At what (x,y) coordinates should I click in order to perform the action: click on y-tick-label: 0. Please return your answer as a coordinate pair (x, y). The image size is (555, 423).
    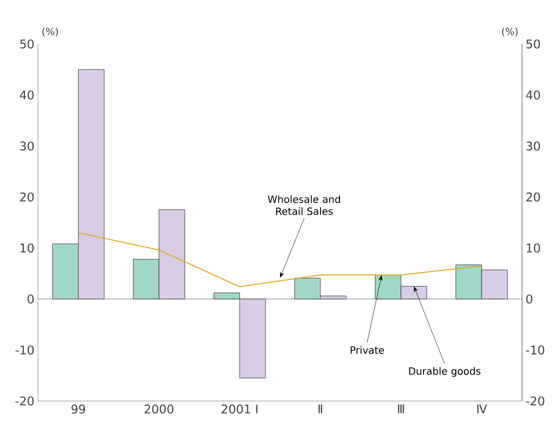
    Looking at the image, I should click on (31, 299).